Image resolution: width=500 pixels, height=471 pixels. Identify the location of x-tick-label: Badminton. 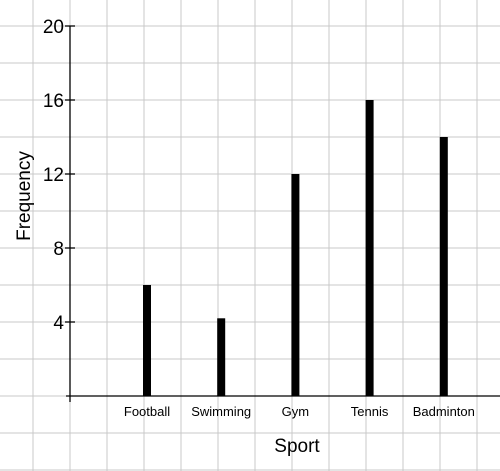
(444, 411).